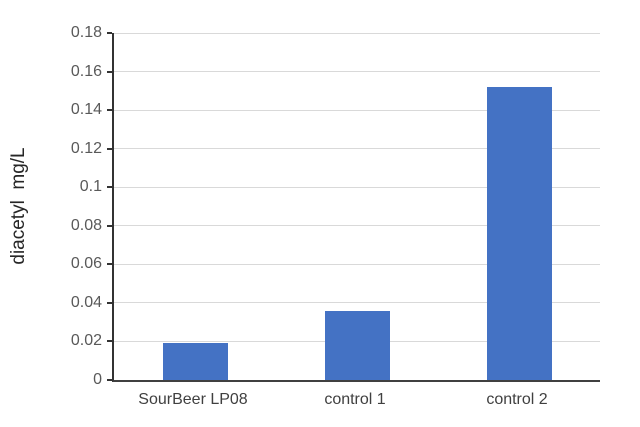  What do you see at coordinates (86, 71) in the screenshot?
I see `y-tick-label: 0.16` at bounding box center [86, 71].